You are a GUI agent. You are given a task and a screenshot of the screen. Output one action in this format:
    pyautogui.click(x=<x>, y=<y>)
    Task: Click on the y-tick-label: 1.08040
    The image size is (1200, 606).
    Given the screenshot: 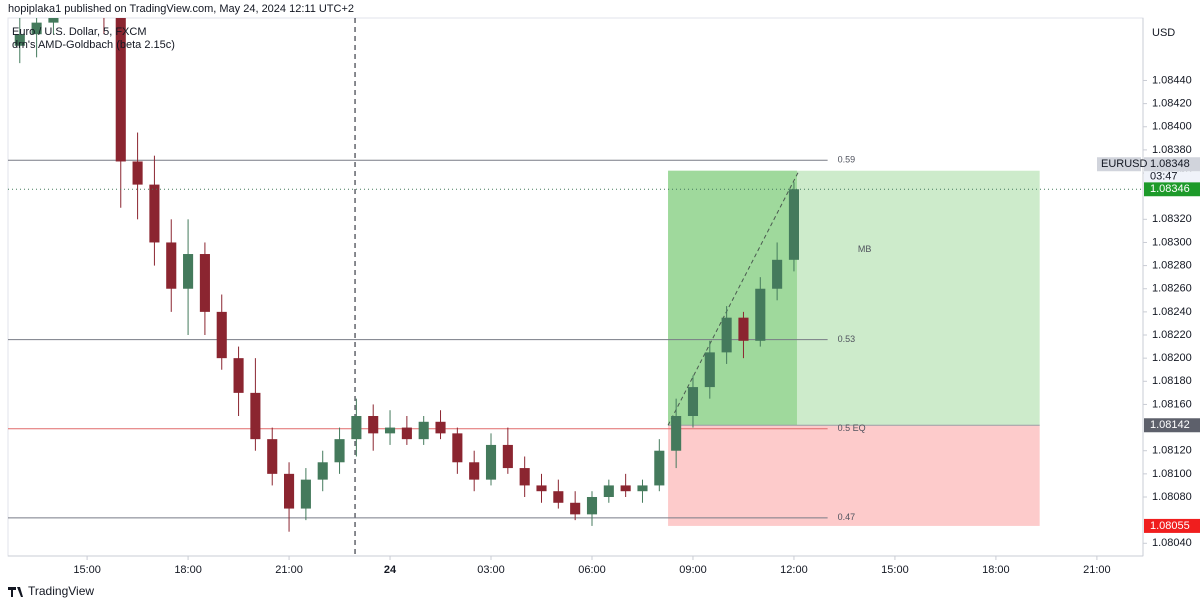 What is the action you would take?
    pyautogui.click(x=1172, y=543)
    